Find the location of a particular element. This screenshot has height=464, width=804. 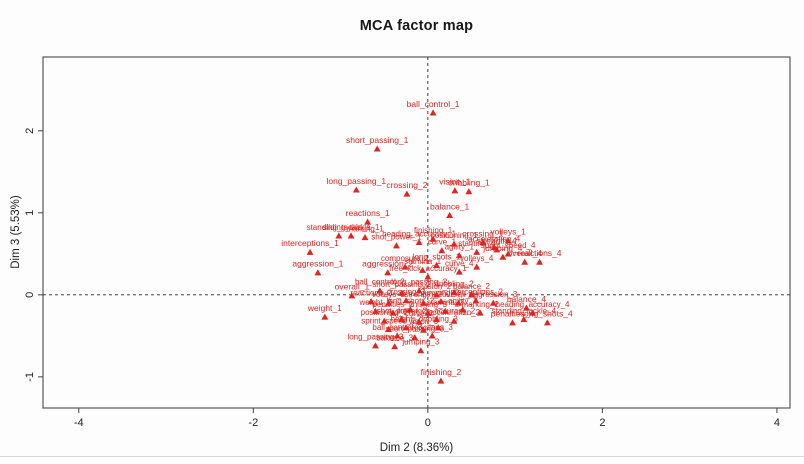

data-point-label-cluster: composure_1 is located at coordinates (405, 258).